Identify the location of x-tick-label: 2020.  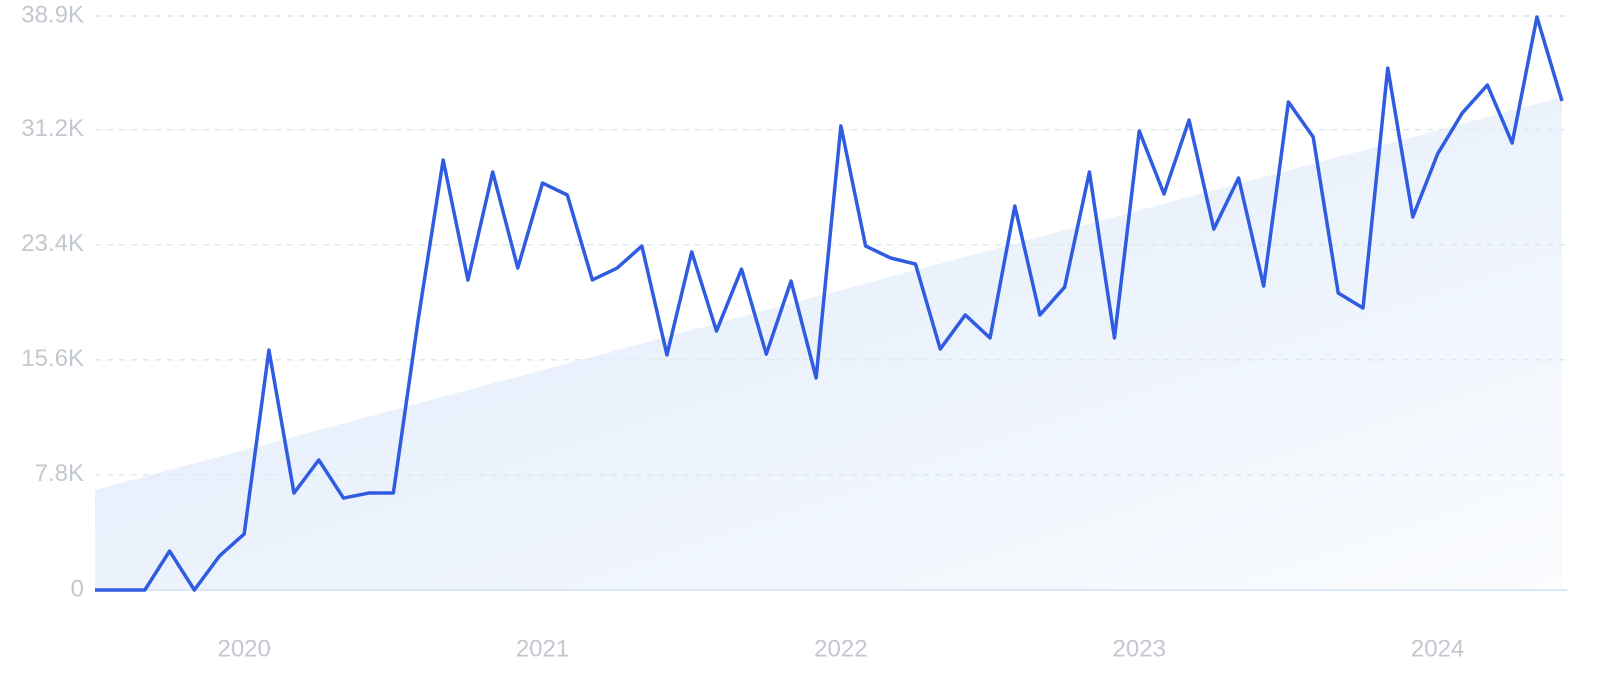
(243, 648).